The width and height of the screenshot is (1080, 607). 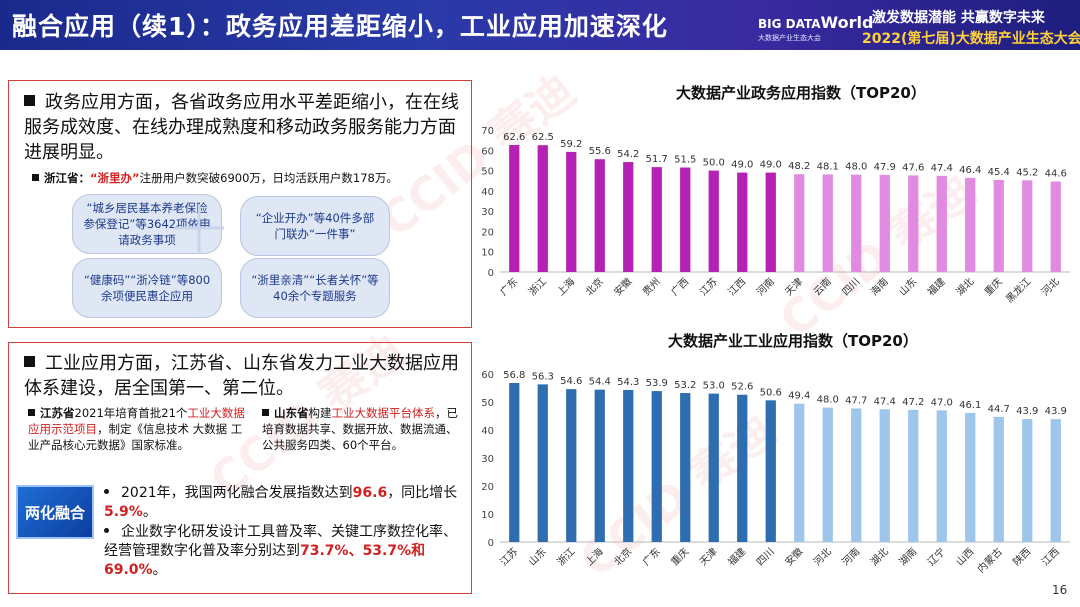 I want to click on y-tick-label: 10, so click(x=487, y=515).